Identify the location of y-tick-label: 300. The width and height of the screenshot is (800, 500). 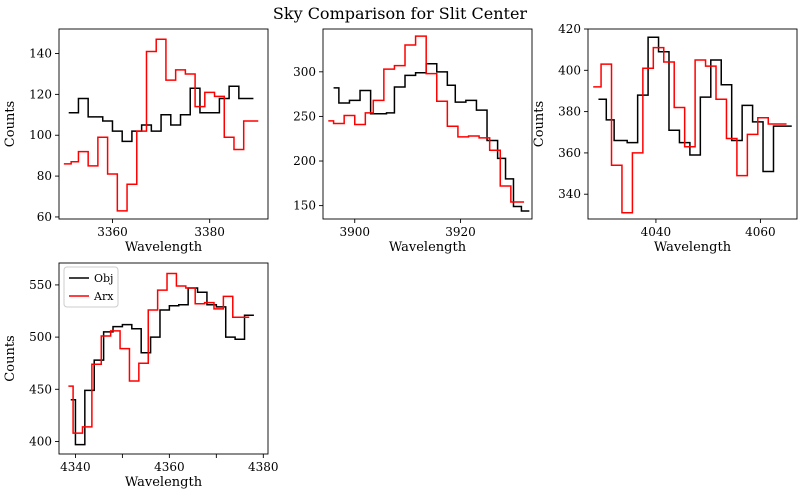
(304, 72).